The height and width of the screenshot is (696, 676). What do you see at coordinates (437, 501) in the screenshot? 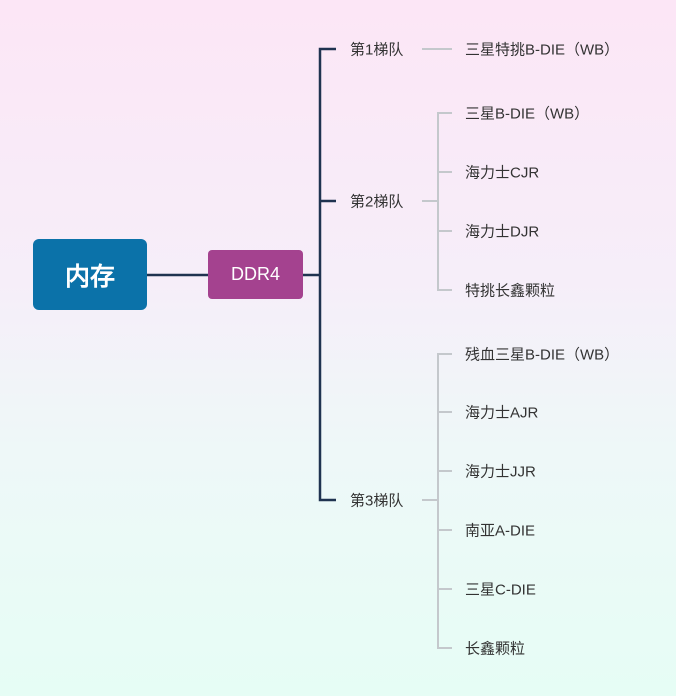
I see `tier3-bracket` at bounding box center [437, 501].